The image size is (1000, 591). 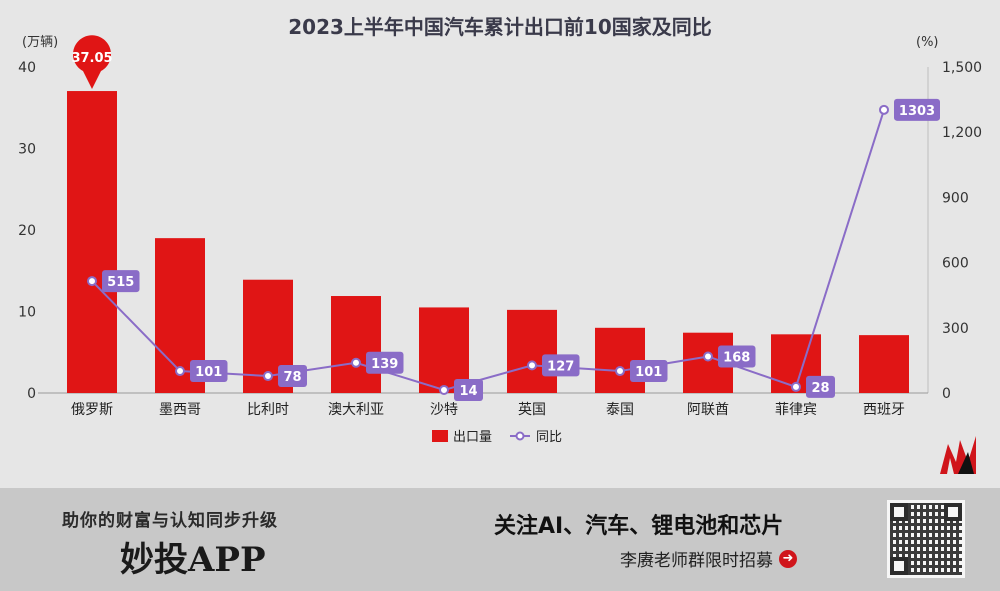 What do you see at coordinates (27, 313) in the screenshot?
I see `left-tick-label: 10` at bounding box center [27, 313].